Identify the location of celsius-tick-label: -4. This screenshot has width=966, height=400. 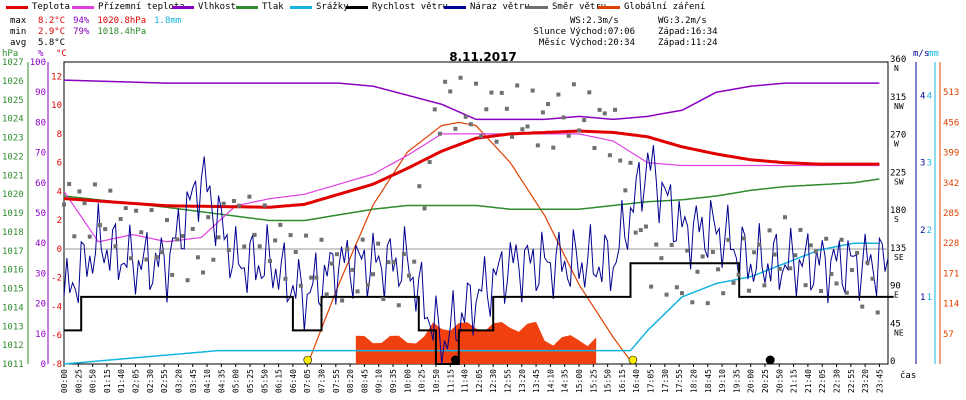
(56, 307).